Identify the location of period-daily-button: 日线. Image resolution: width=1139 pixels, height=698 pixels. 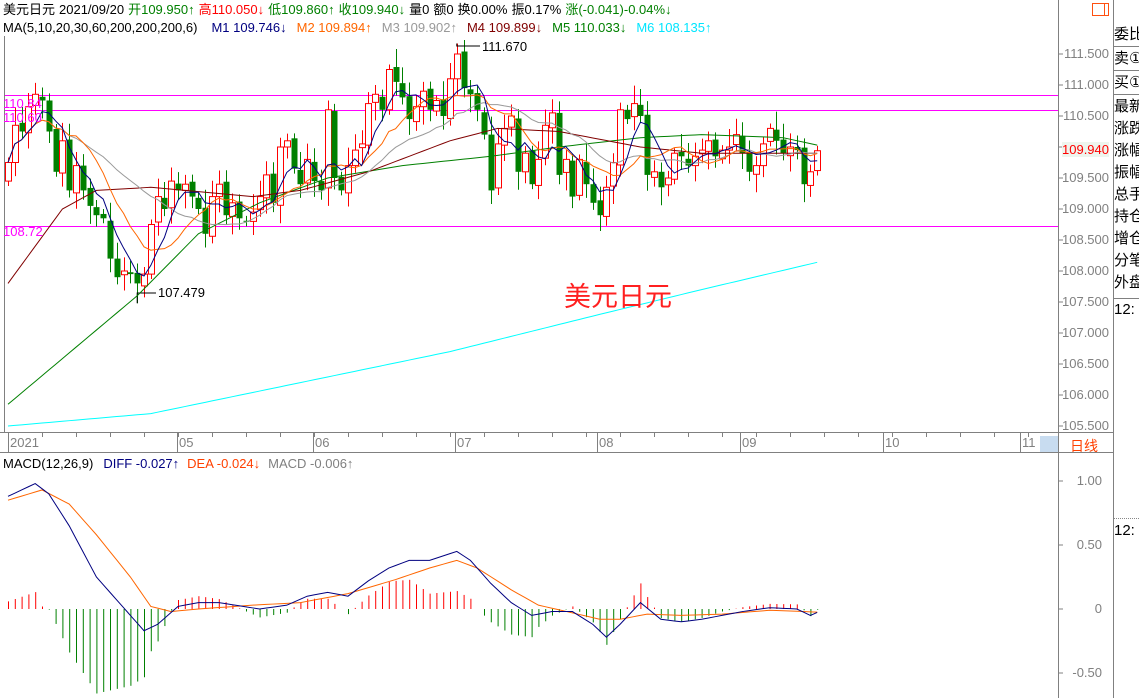
(1084, 446).